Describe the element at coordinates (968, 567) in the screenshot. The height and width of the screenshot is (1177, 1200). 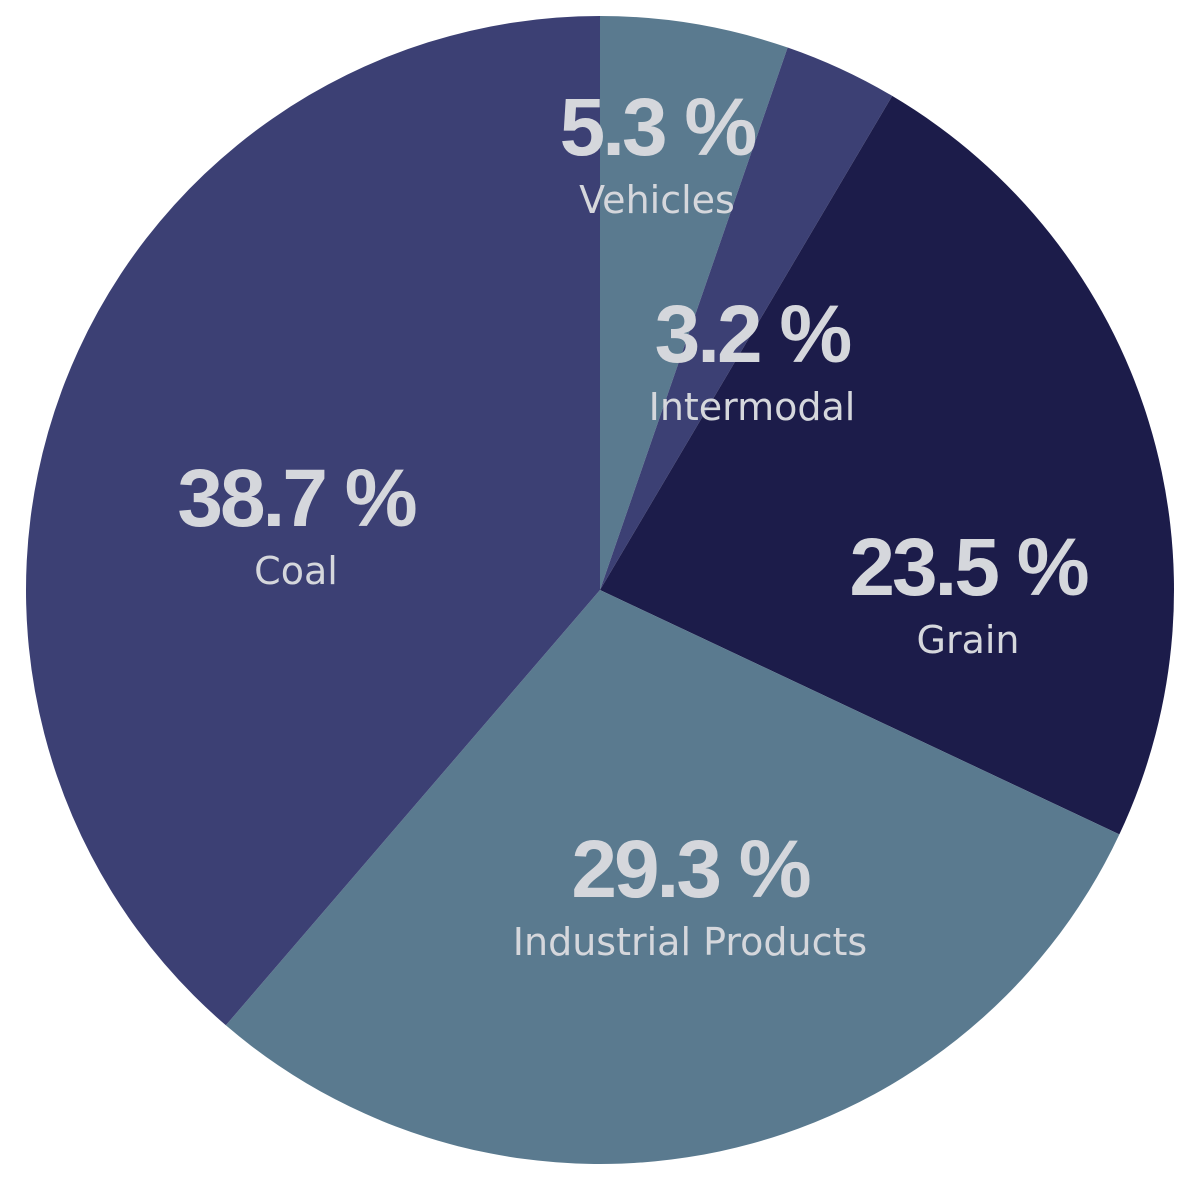
I see `slice-value-label-grain: 23.5 %` at that location.